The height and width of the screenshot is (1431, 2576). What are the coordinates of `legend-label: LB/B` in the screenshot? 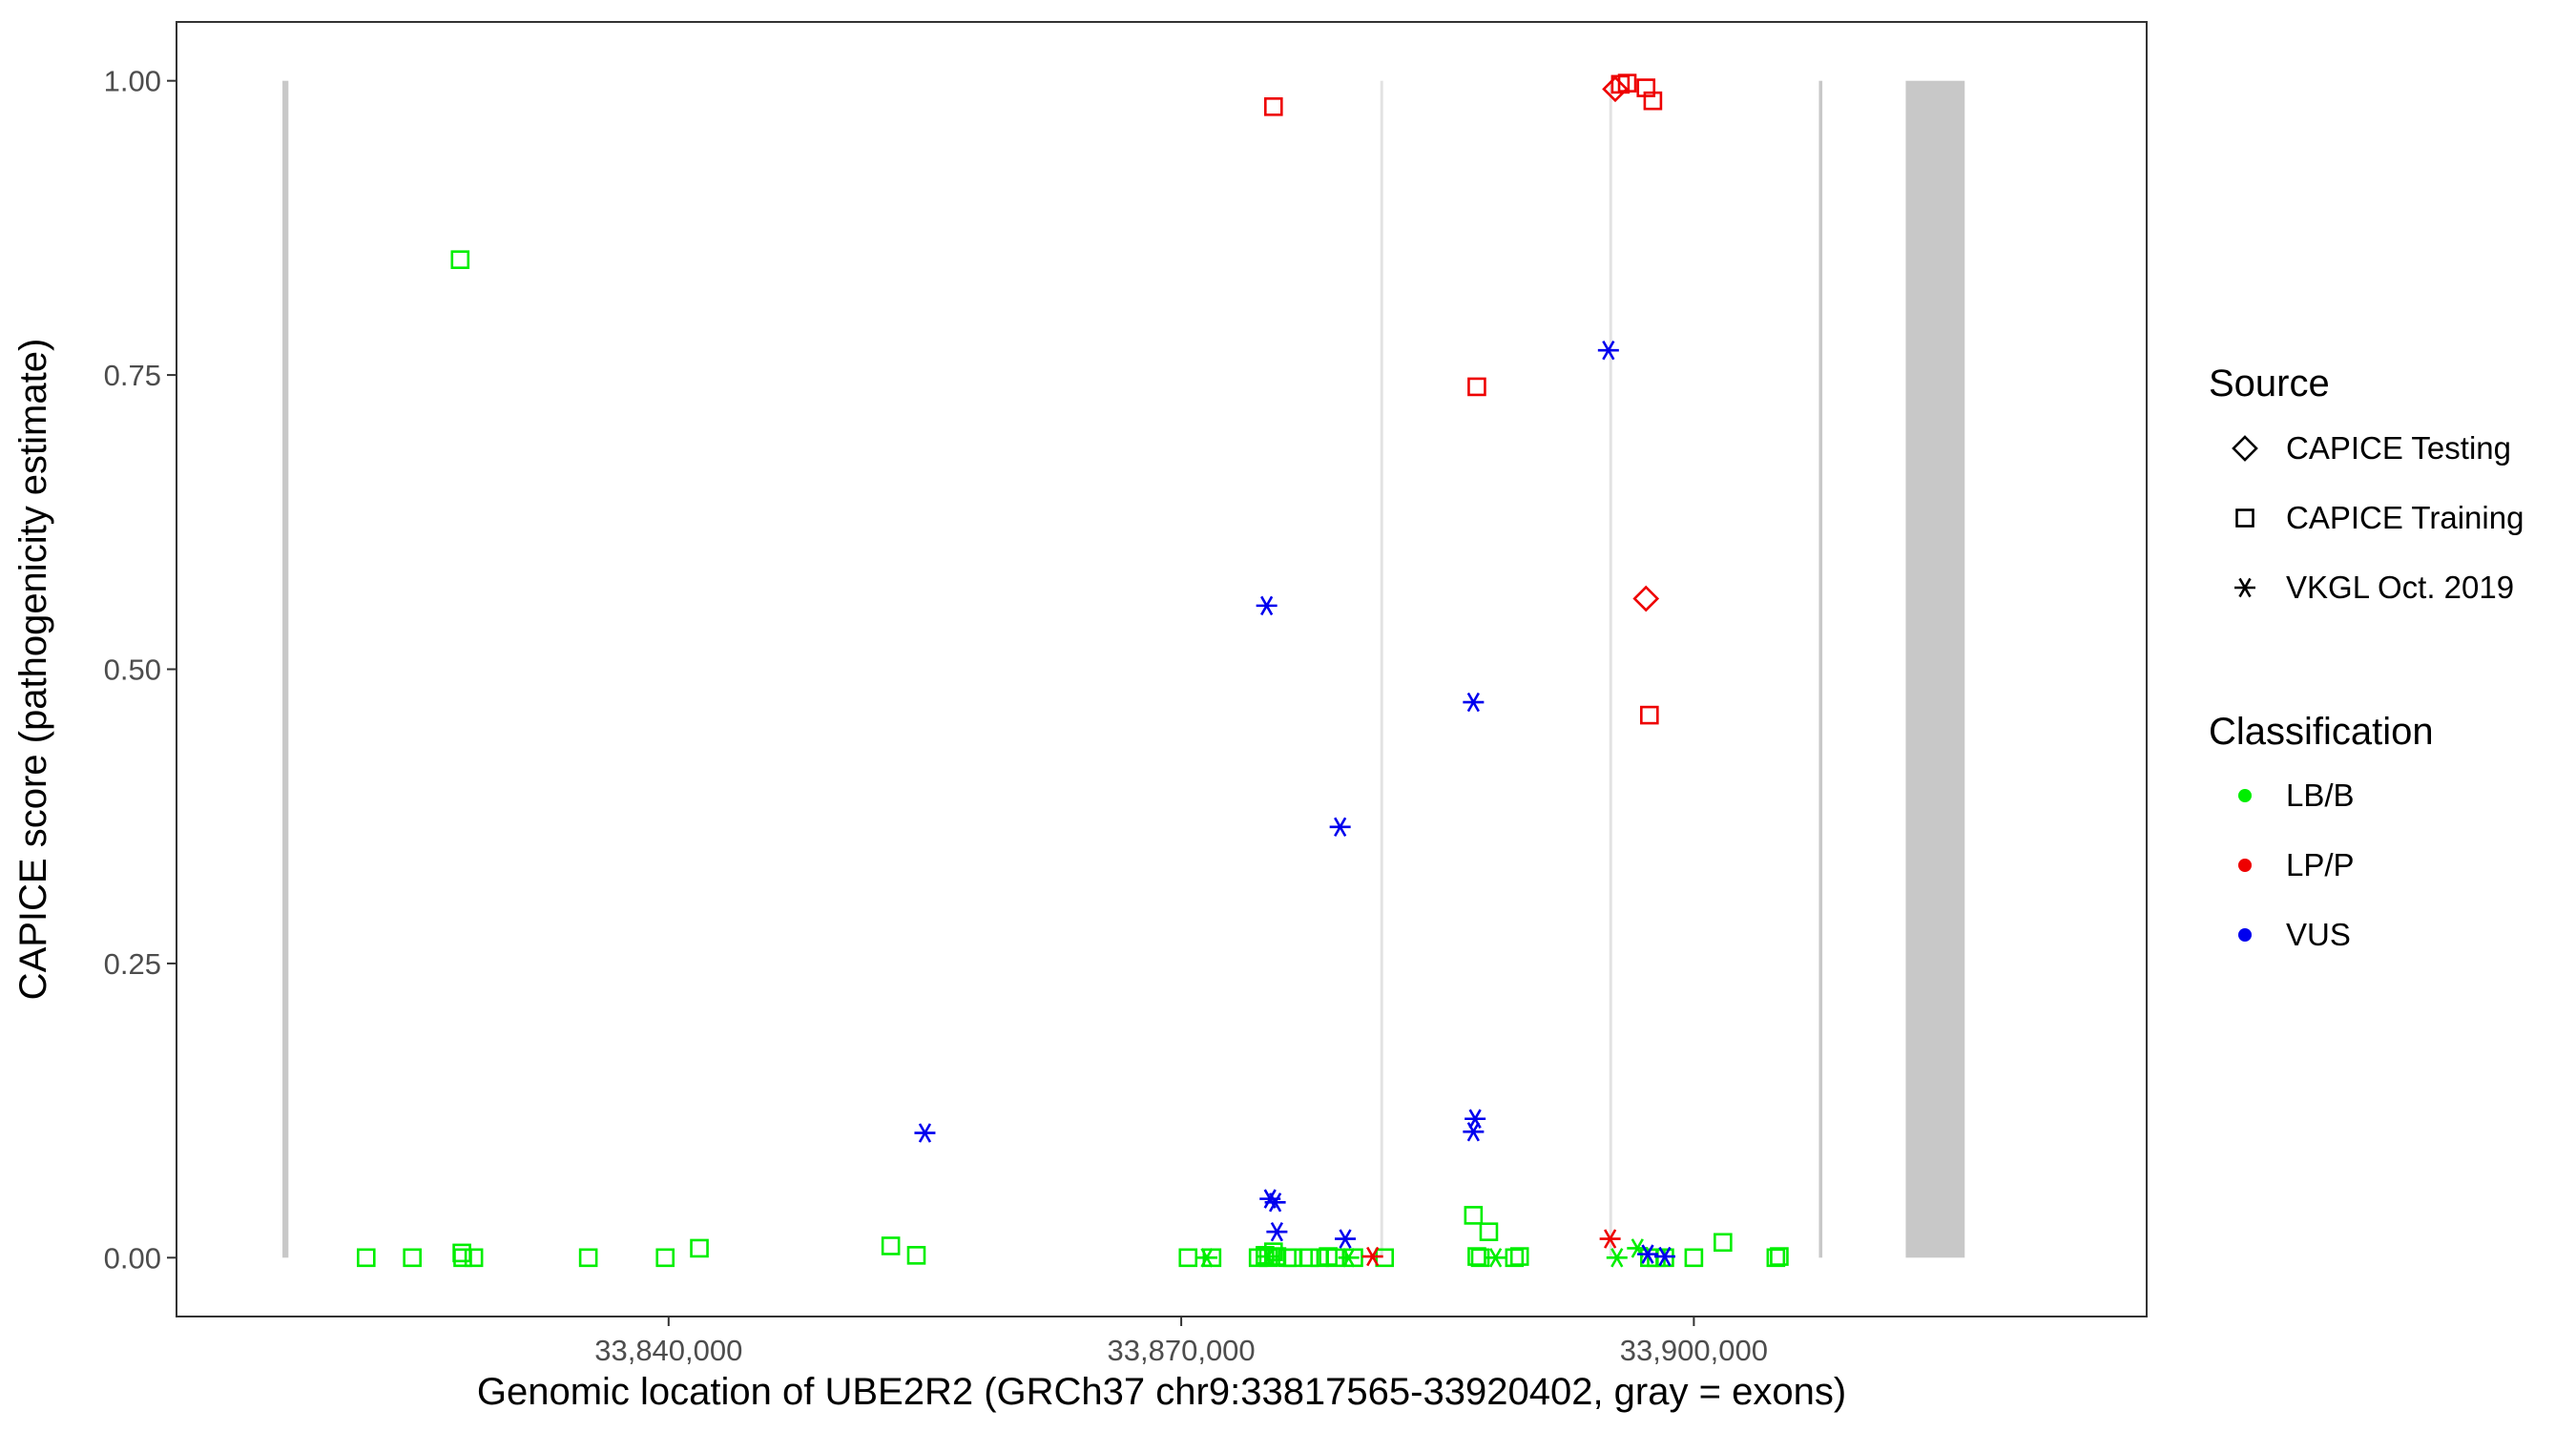 It's located at (2320, 795).